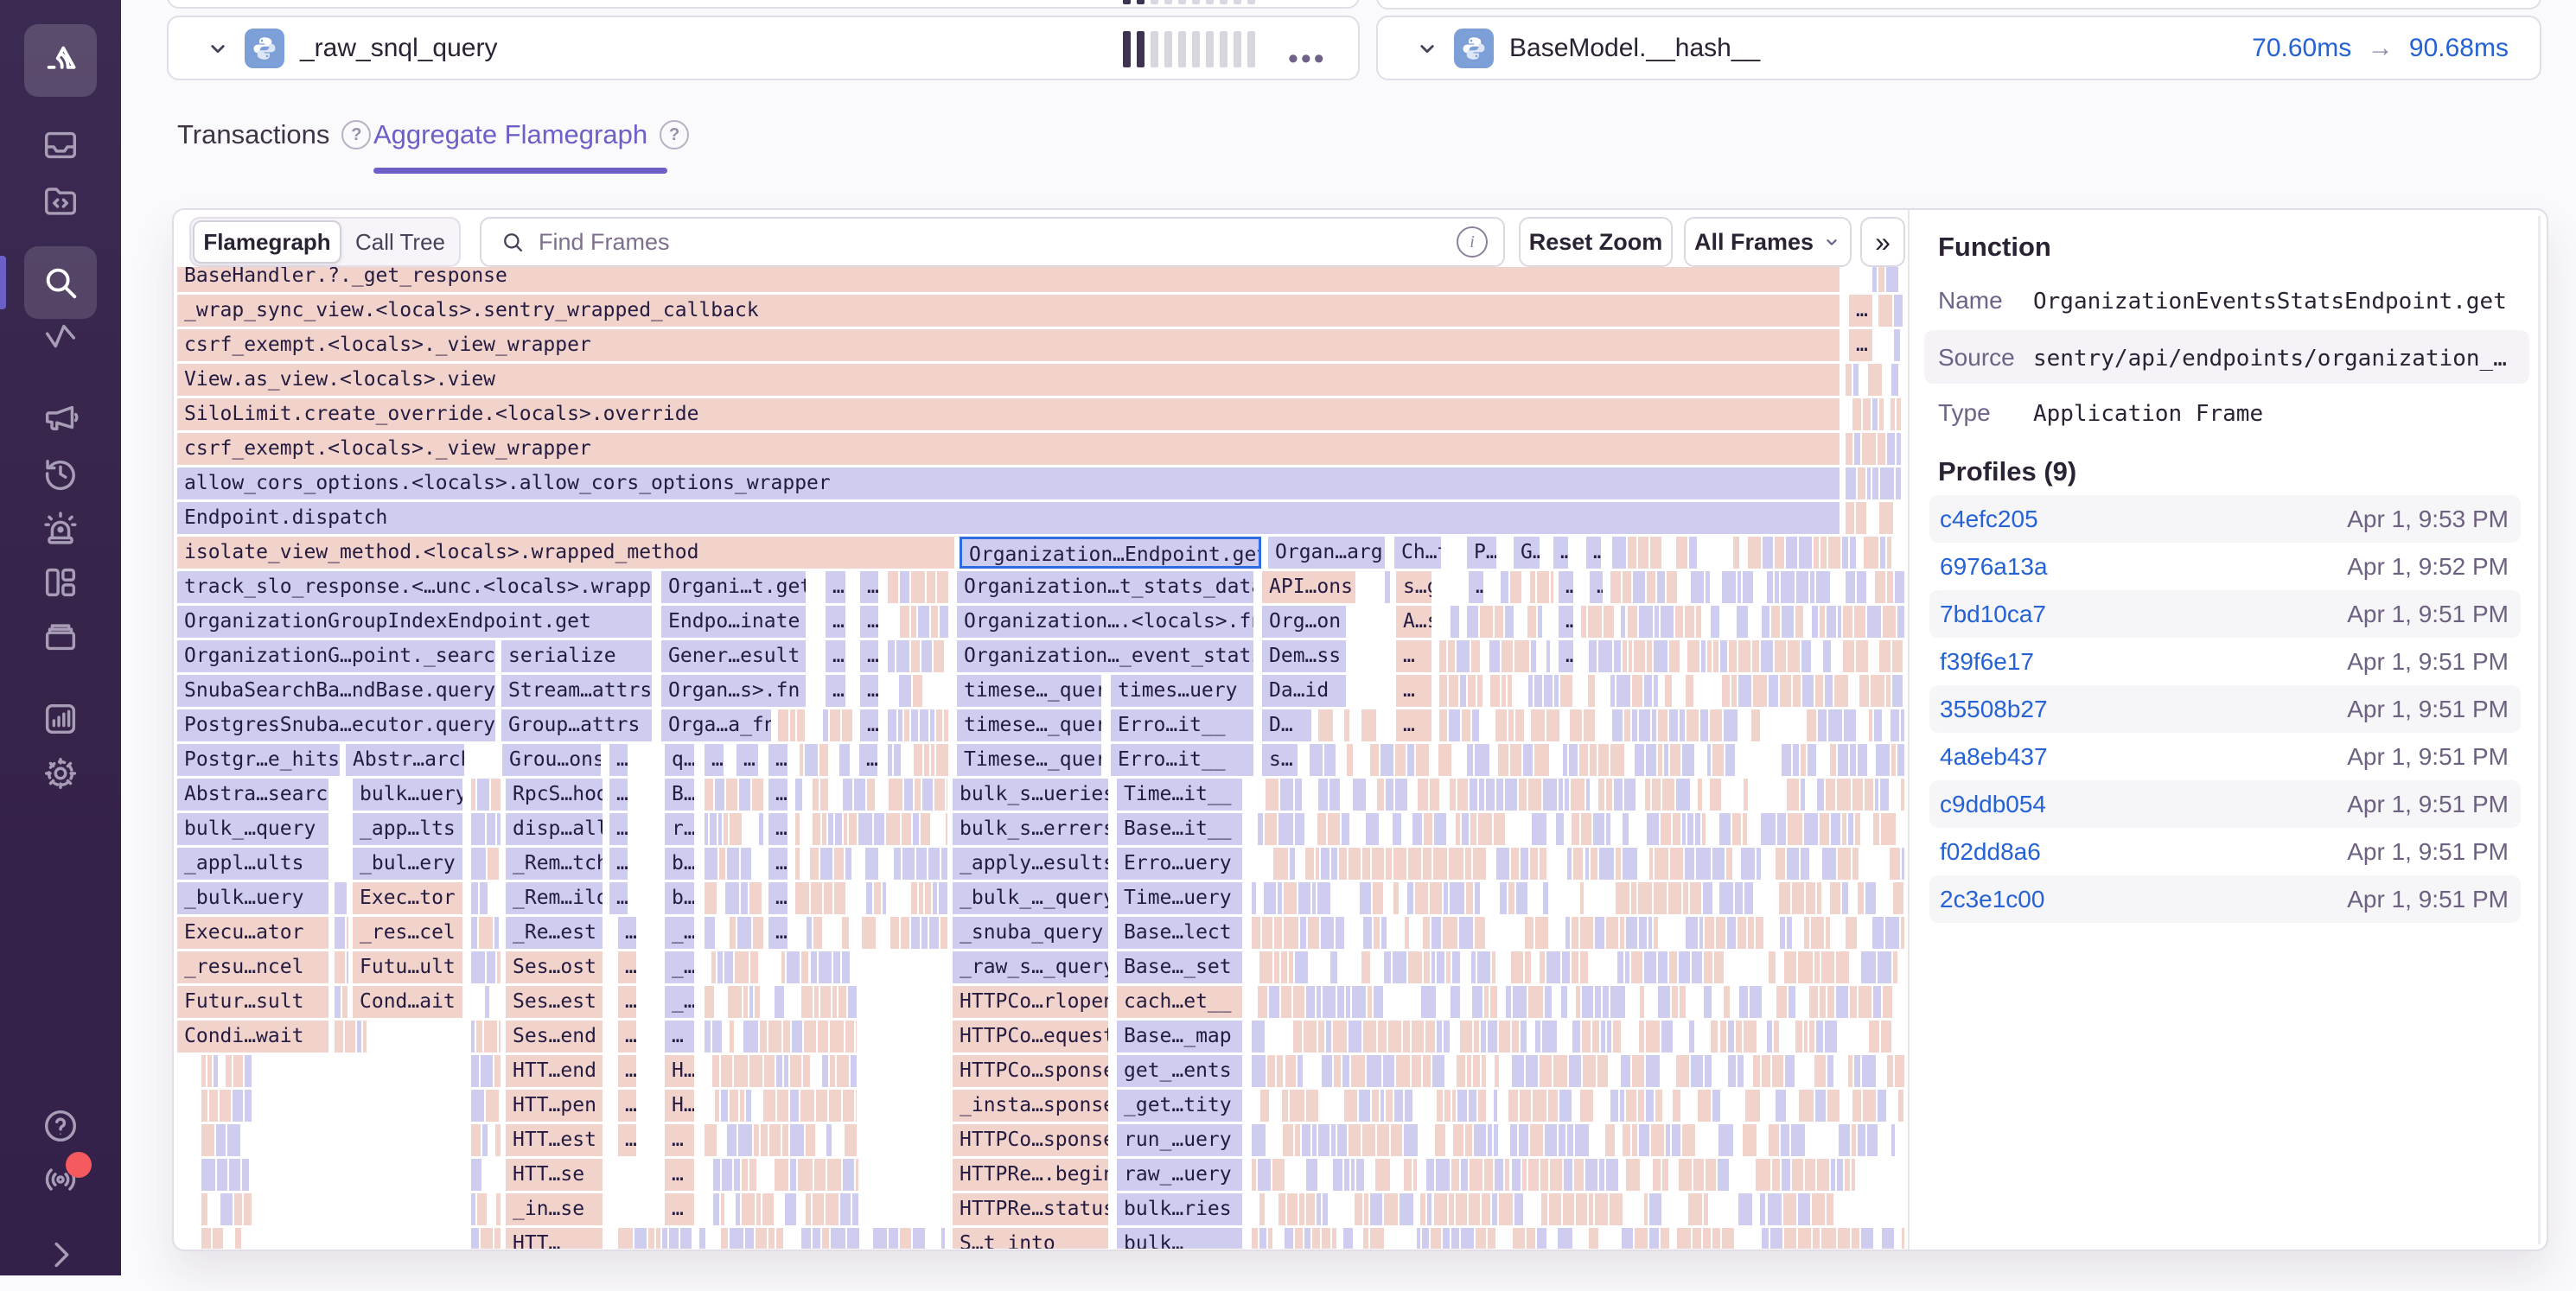 The width and height of the screenshot is (2576, 1291). Describe the element at coordinates (1030, 829) in the screenshot. I see `flame-frame: bulk_s…errers` at that location.